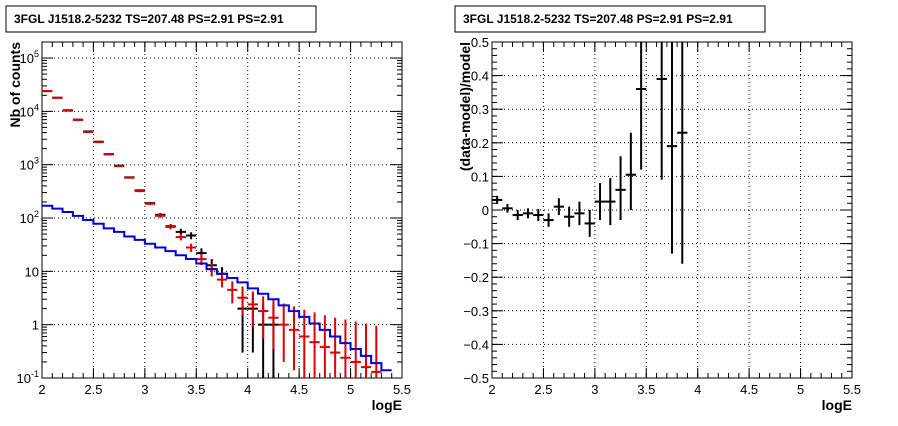 The image size is (898, 426). I want to click on residuals-x-axis-title: logE, so click(837, 405).